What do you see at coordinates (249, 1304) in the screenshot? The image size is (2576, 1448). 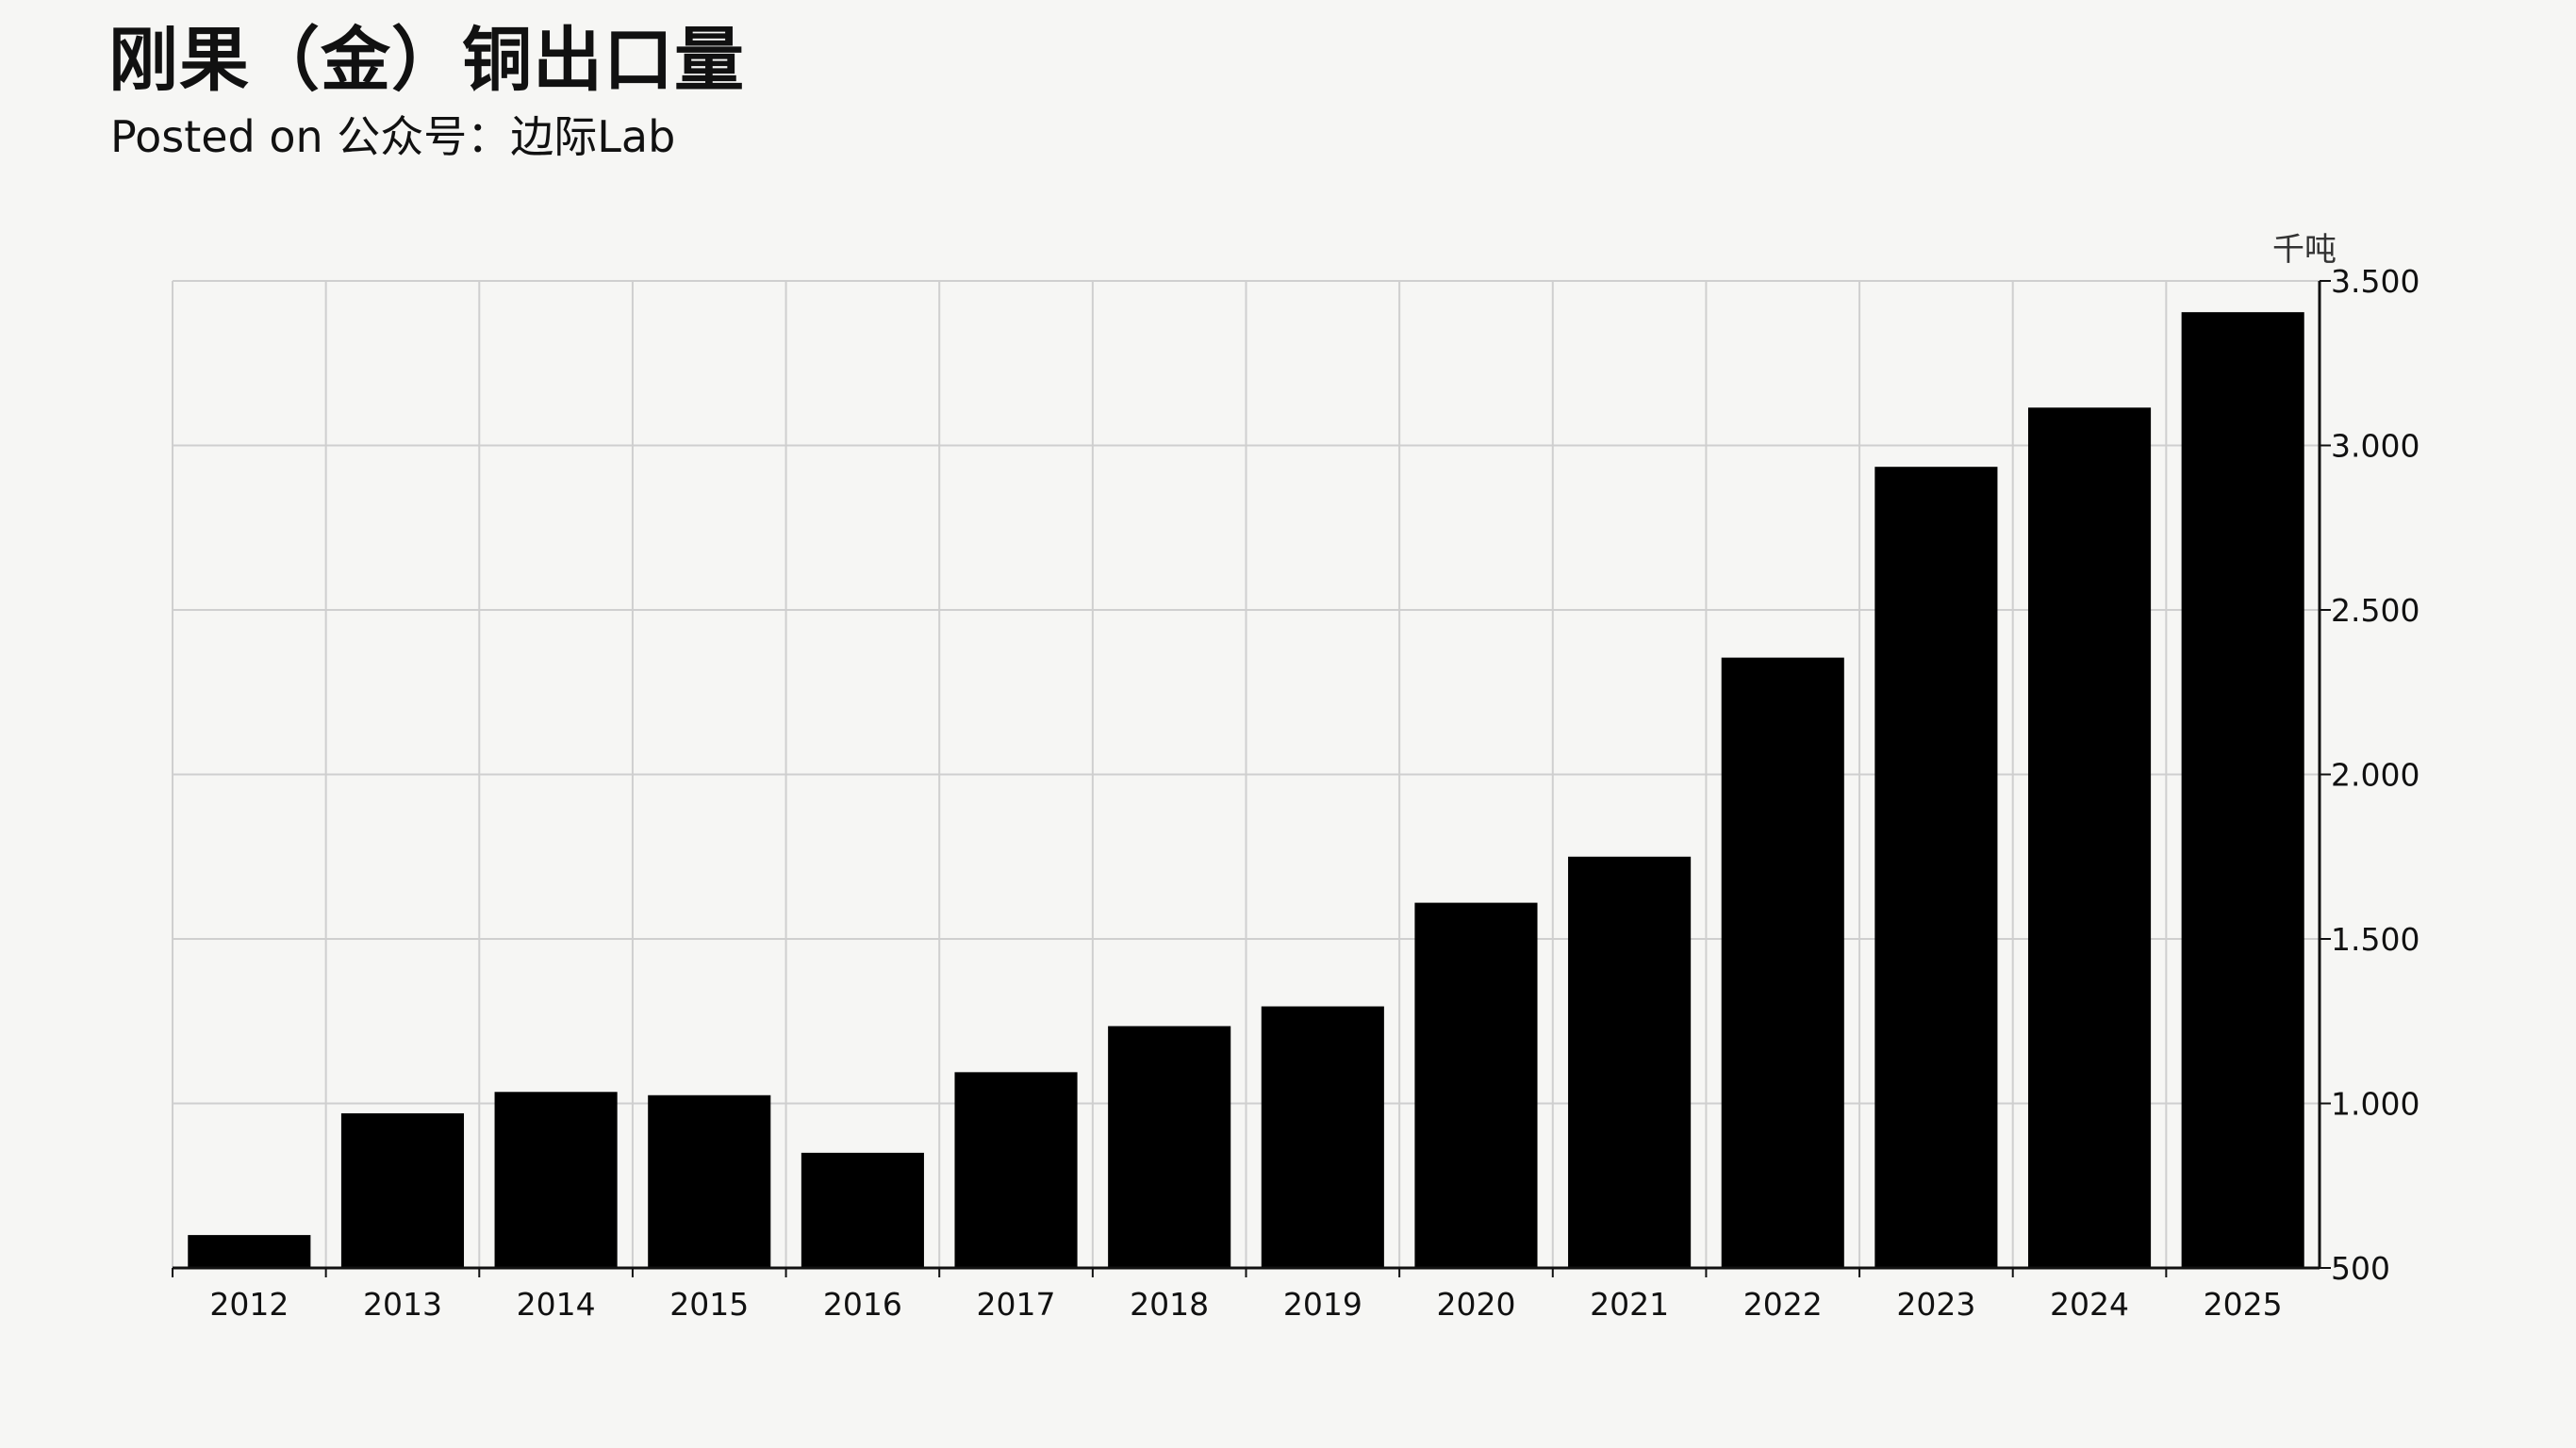 I see `x-tick-label: 2012` at bounding box center [249, 1304].